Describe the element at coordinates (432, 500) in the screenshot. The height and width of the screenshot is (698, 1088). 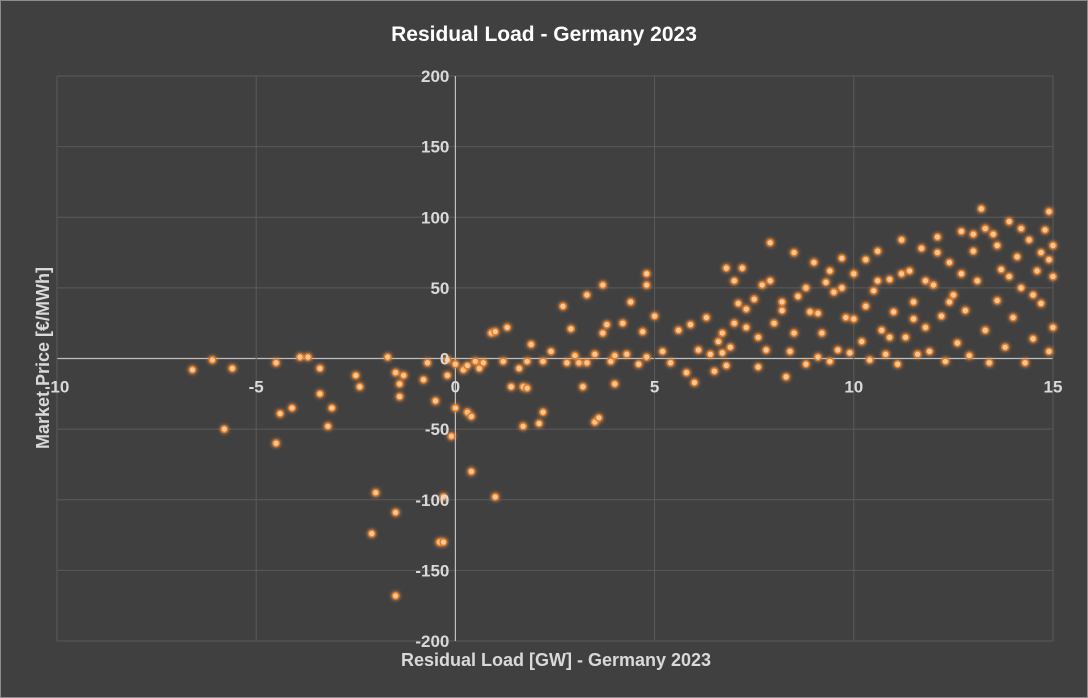
I see `y-tick-label: -100` at that location.